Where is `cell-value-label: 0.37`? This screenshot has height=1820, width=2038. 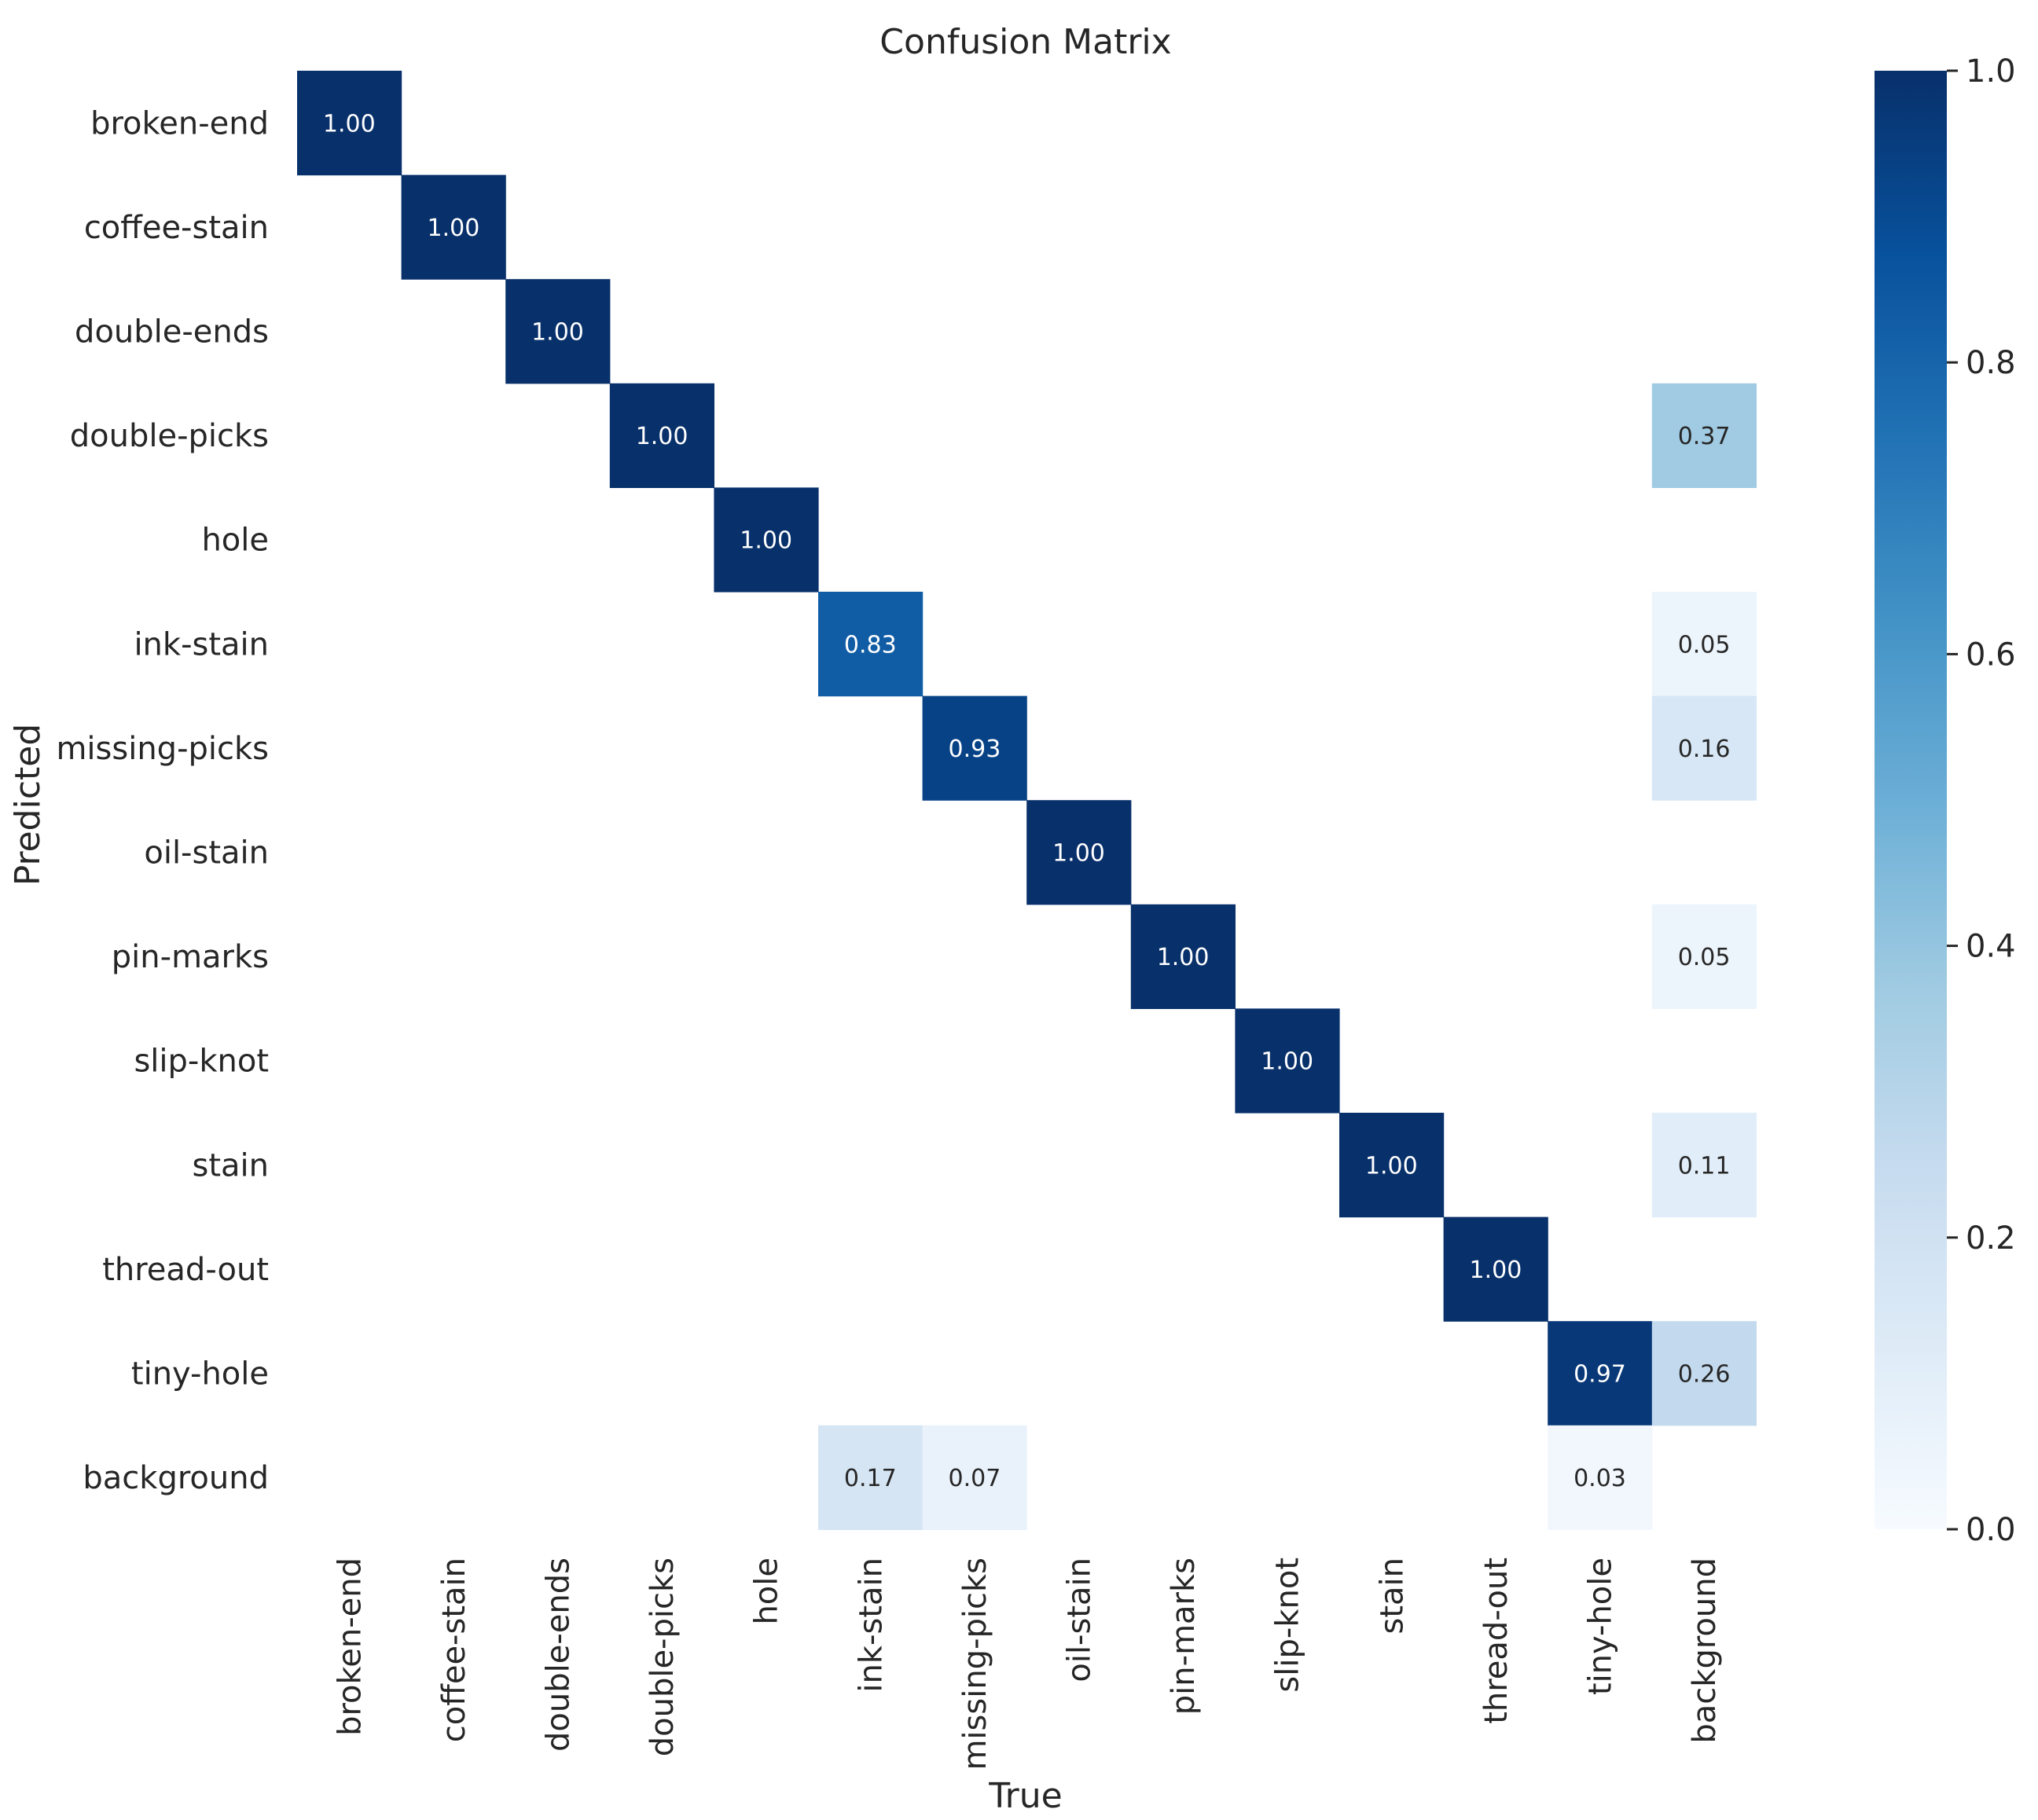
cell-value-label: 0.37 is located at coordinates (1705, 436).